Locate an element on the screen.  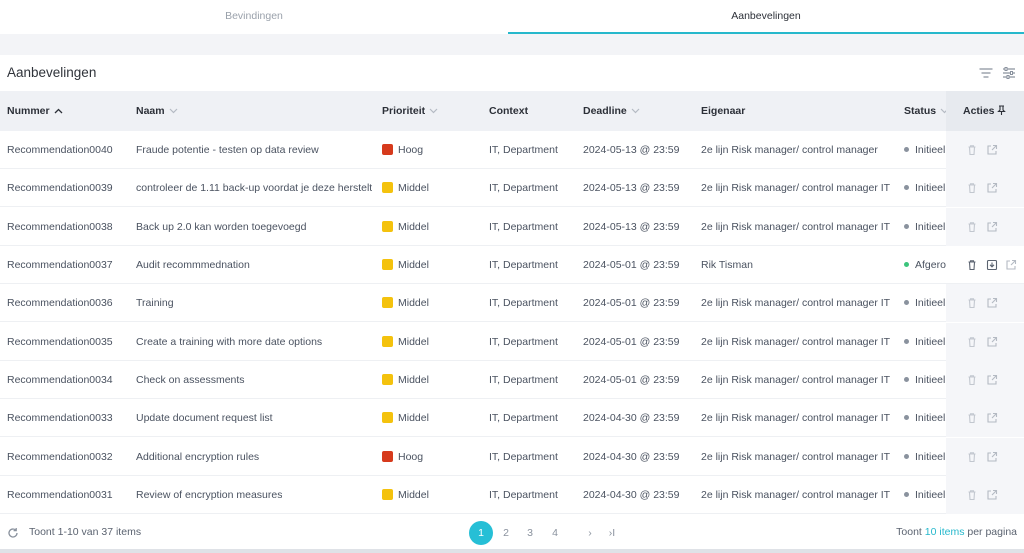
recommendation-number: Recommendation0039 is located at coordinates (60, 188).